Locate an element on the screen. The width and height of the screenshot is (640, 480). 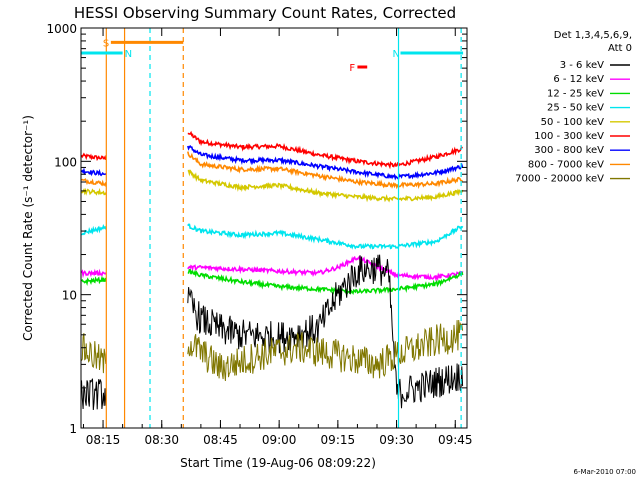
x-axis-label: Start Time (19-Aug-06 08:09:22) is located at coordinates (278, 463).